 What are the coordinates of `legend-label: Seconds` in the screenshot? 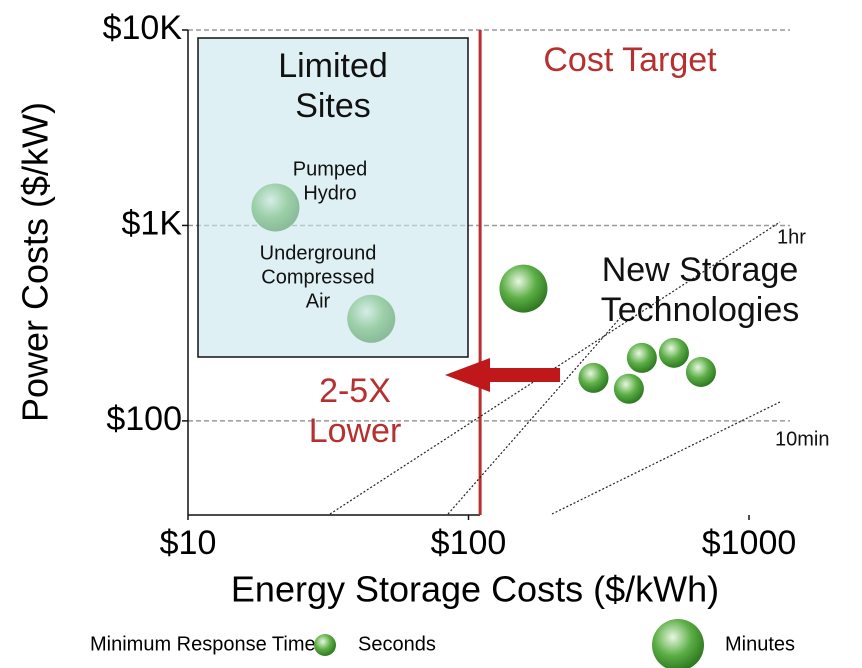 It's located at (397, 644).